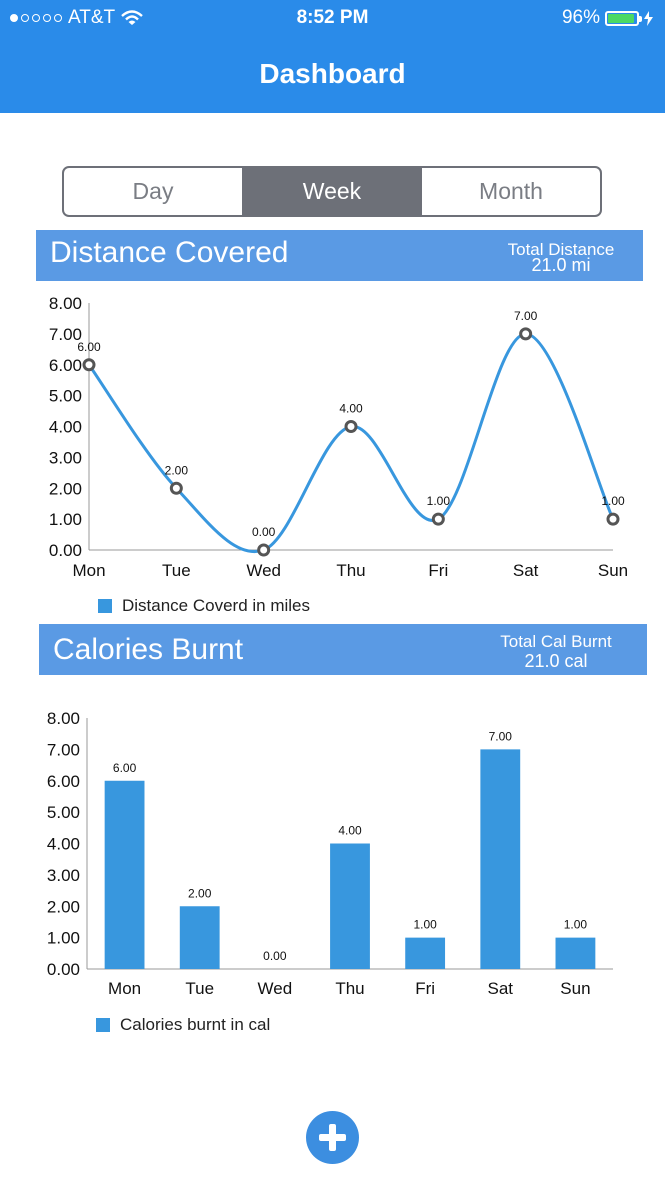 The height and width of the screenshot is (1182, 665). I want to click on add-button, so click(332, 1137).